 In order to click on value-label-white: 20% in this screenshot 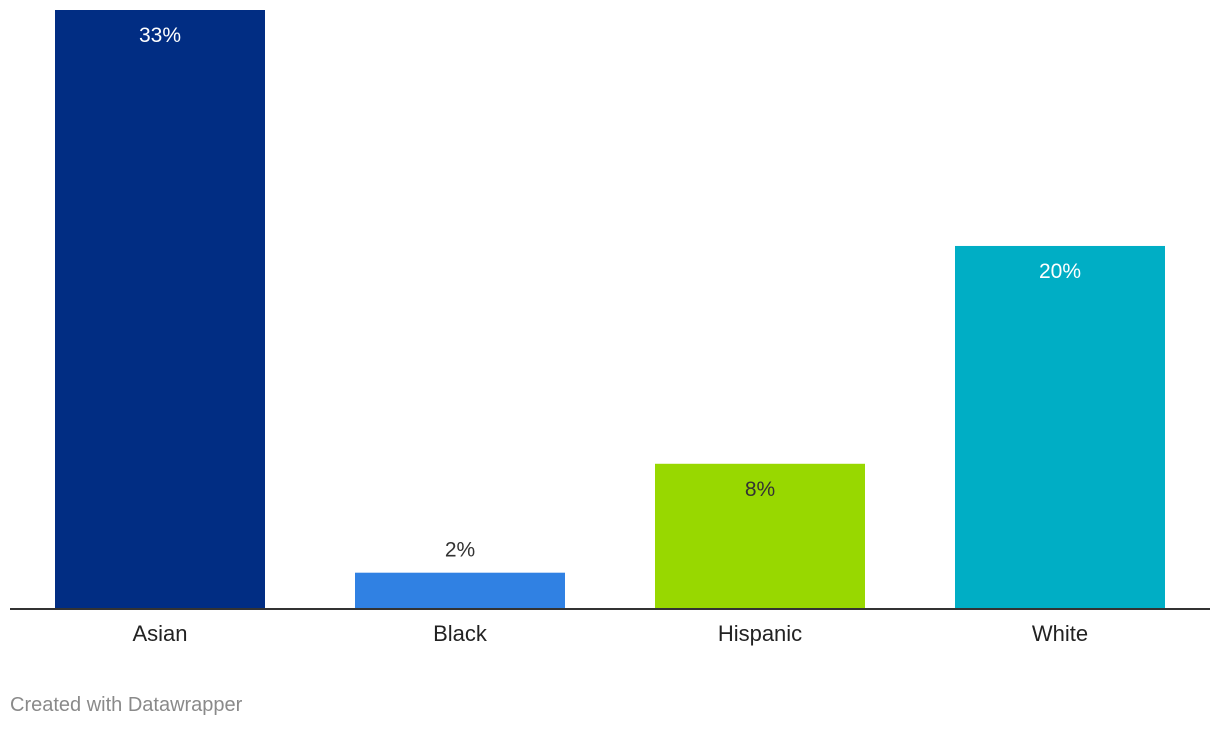, I will do `click(1060, 271)`.